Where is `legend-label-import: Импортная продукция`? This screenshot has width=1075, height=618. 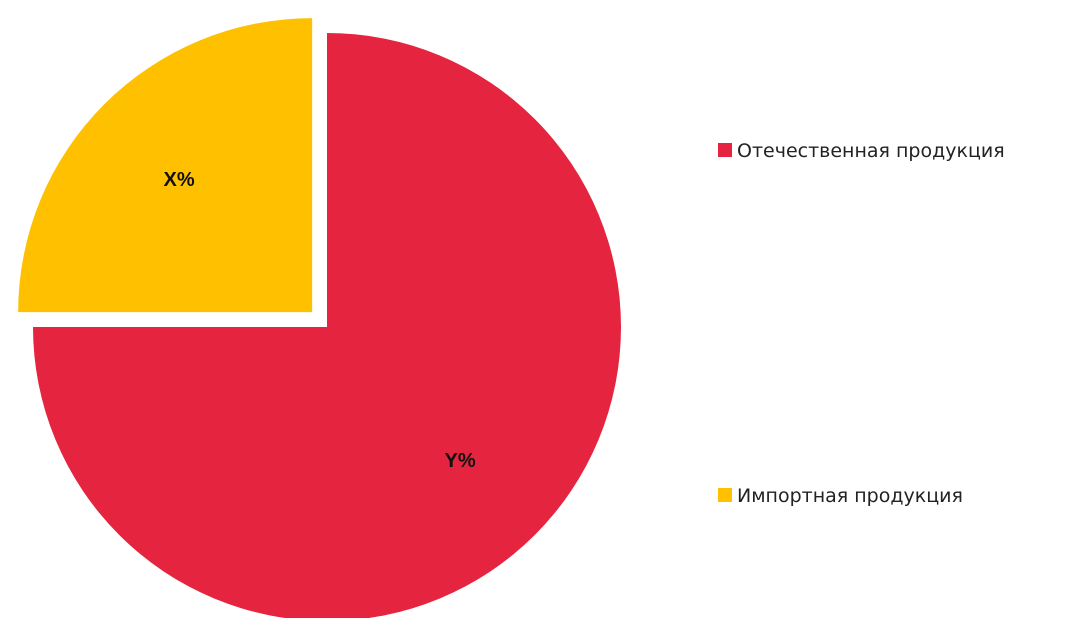
legend-label-import: Импортная продукция is located at coordinates (850, 496).